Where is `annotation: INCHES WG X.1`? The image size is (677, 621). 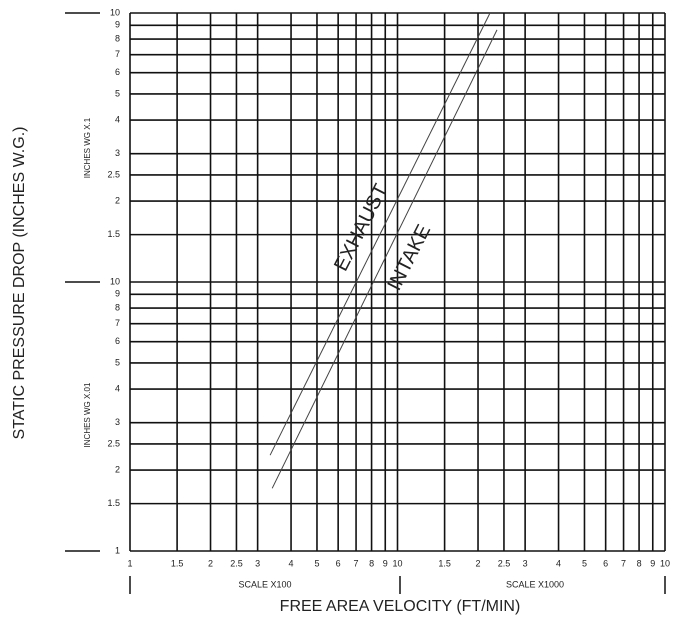
annotation: INCHES WG X.1 is located at coordinates (87, 147).